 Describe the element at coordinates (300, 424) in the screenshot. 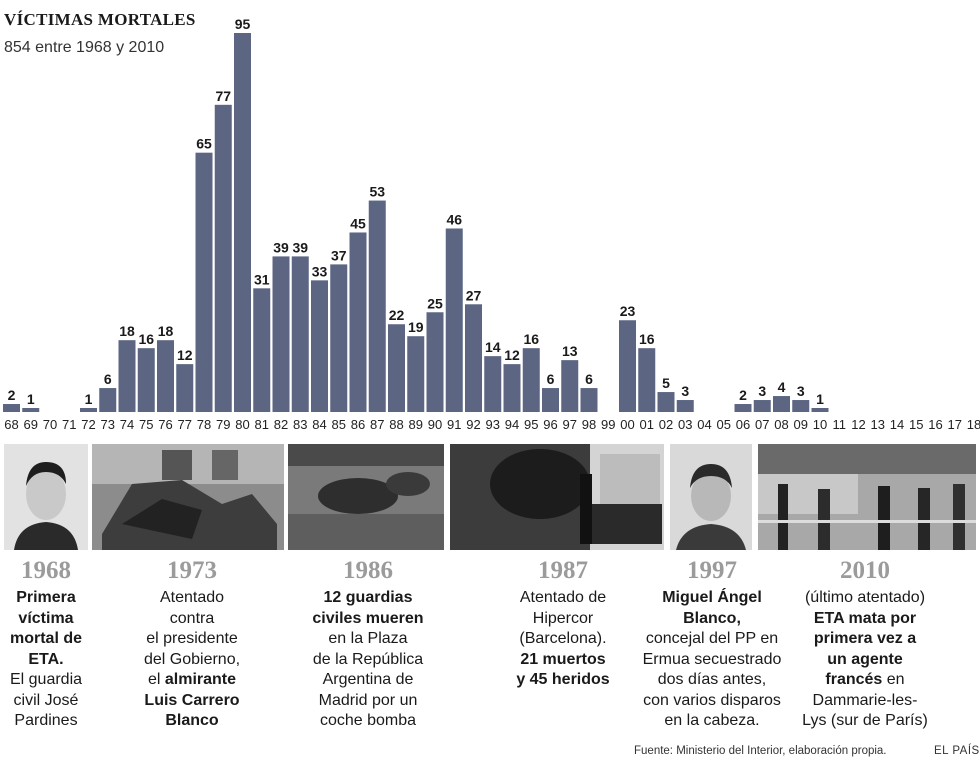

I see `tick-label-83: 83` at that location.